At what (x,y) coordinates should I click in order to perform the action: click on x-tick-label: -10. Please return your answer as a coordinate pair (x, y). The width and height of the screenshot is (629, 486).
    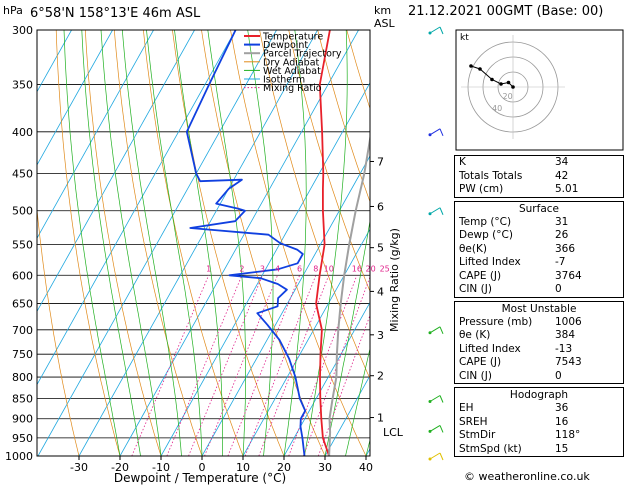
    Looking at the image, I should click on (161, 467).